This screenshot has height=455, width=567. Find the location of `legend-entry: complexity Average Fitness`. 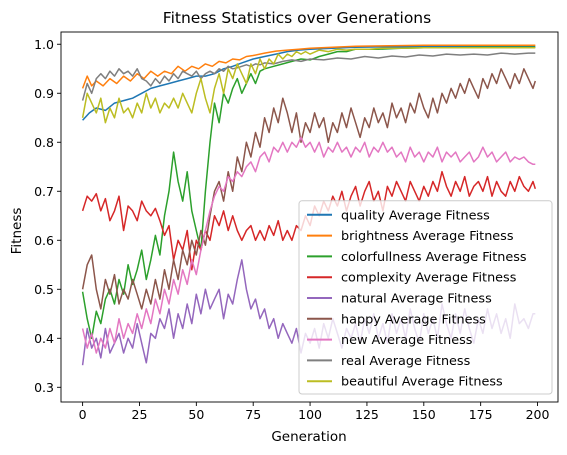

legend-entry: complexity Average Fitness is located at coordinates (429, 278).